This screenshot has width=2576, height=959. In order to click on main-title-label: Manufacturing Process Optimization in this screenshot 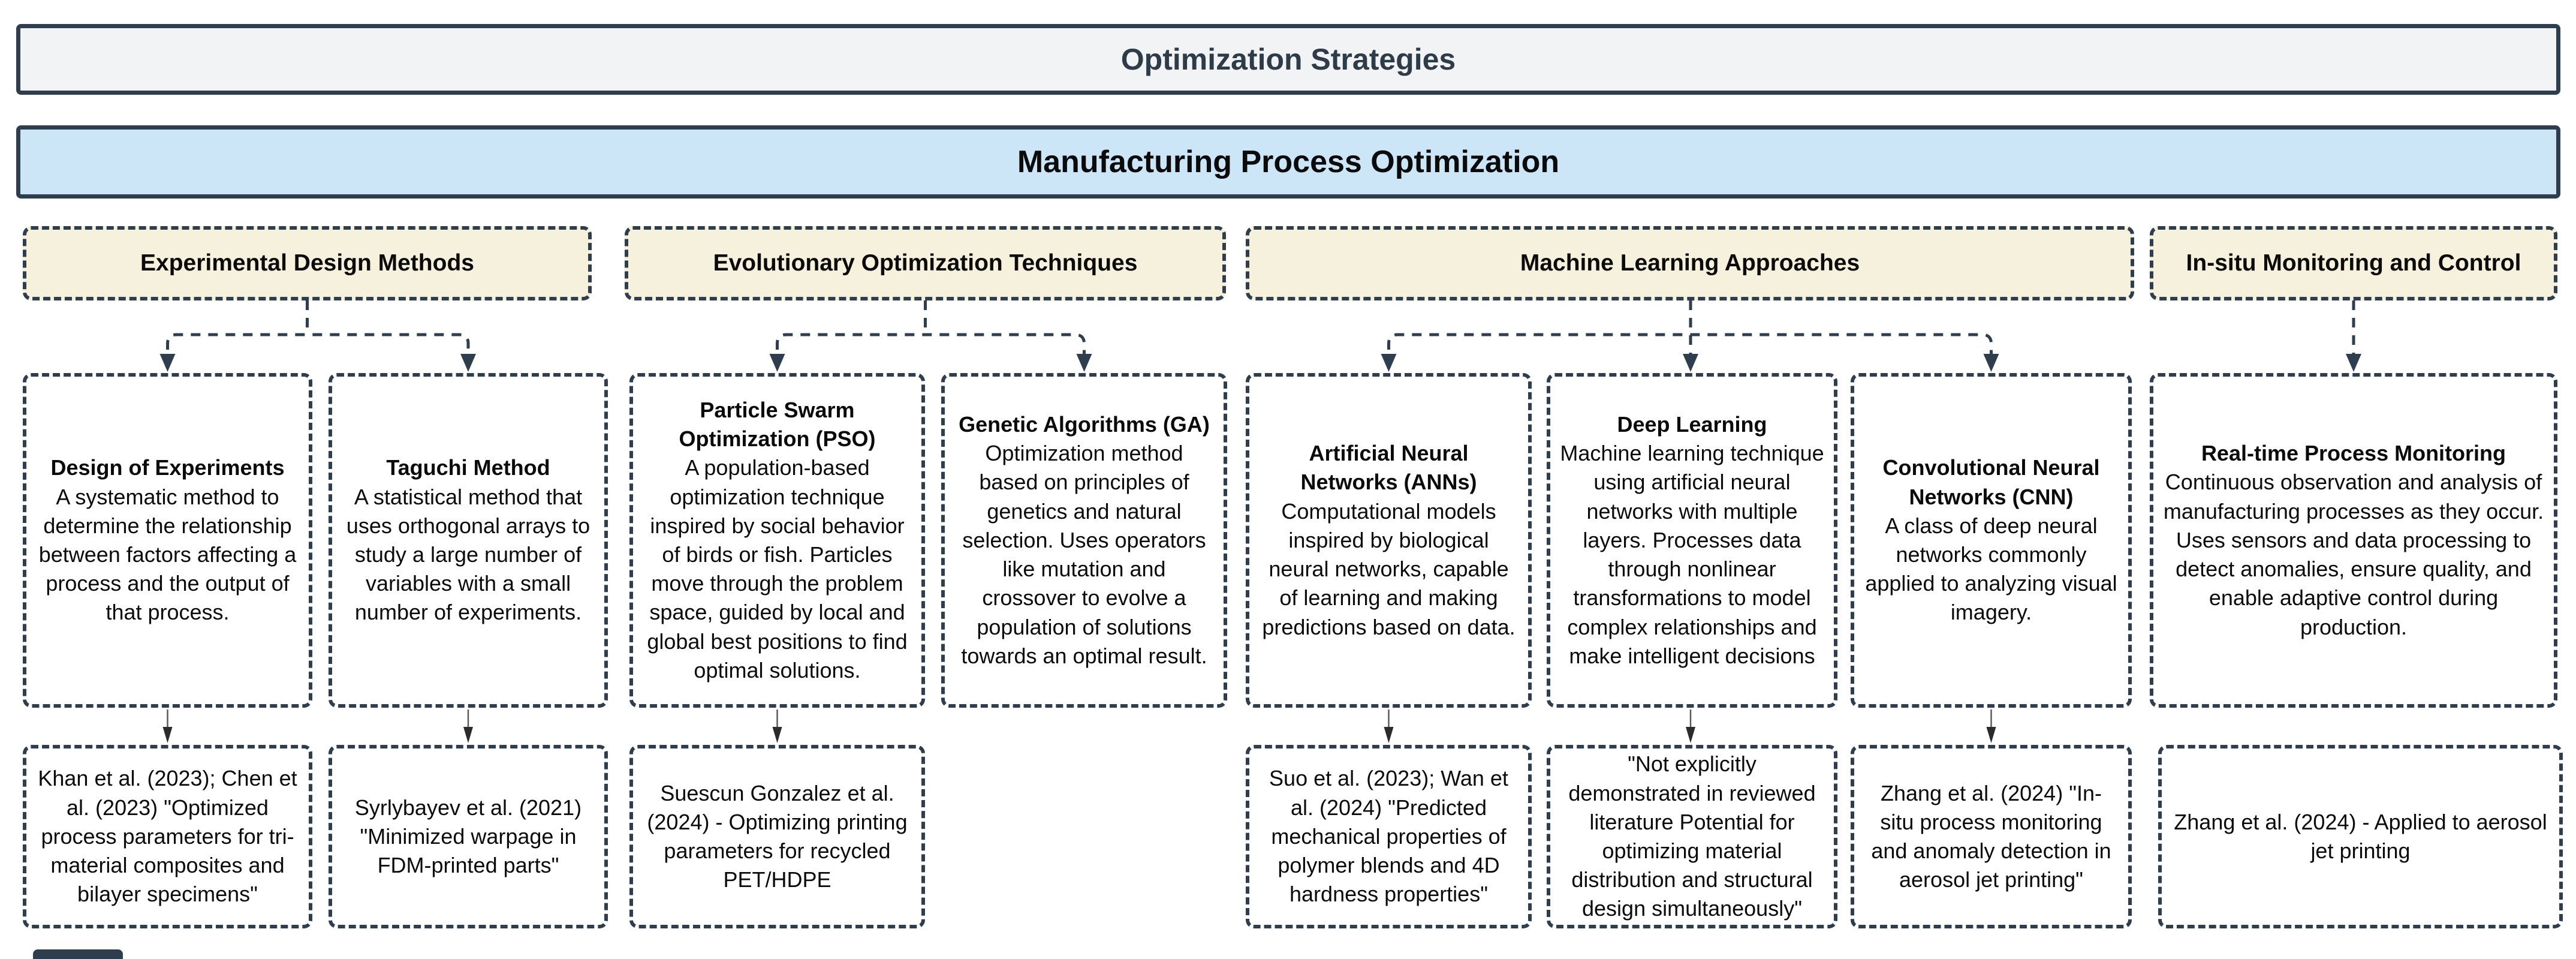, I will do `click(1289, 162)`.